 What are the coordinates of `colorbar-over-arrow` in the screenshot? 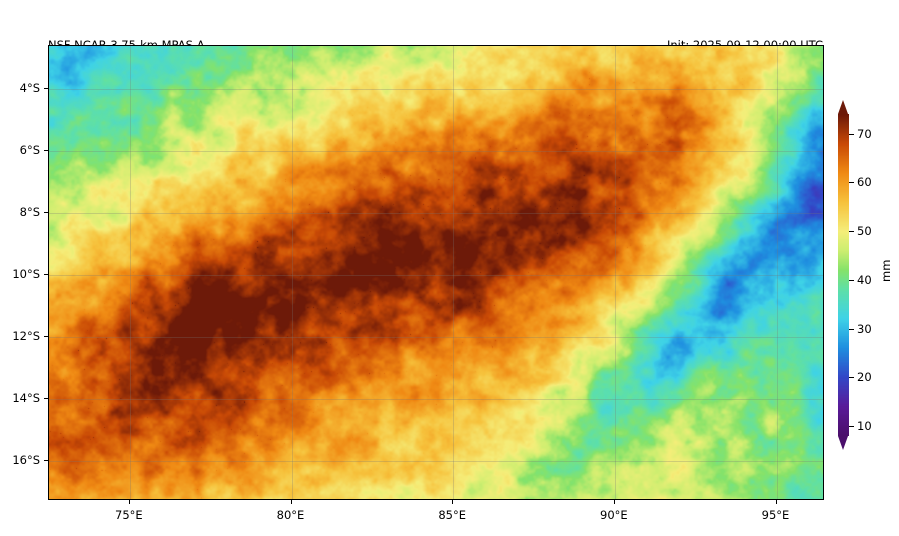 It's located at (843, 107).